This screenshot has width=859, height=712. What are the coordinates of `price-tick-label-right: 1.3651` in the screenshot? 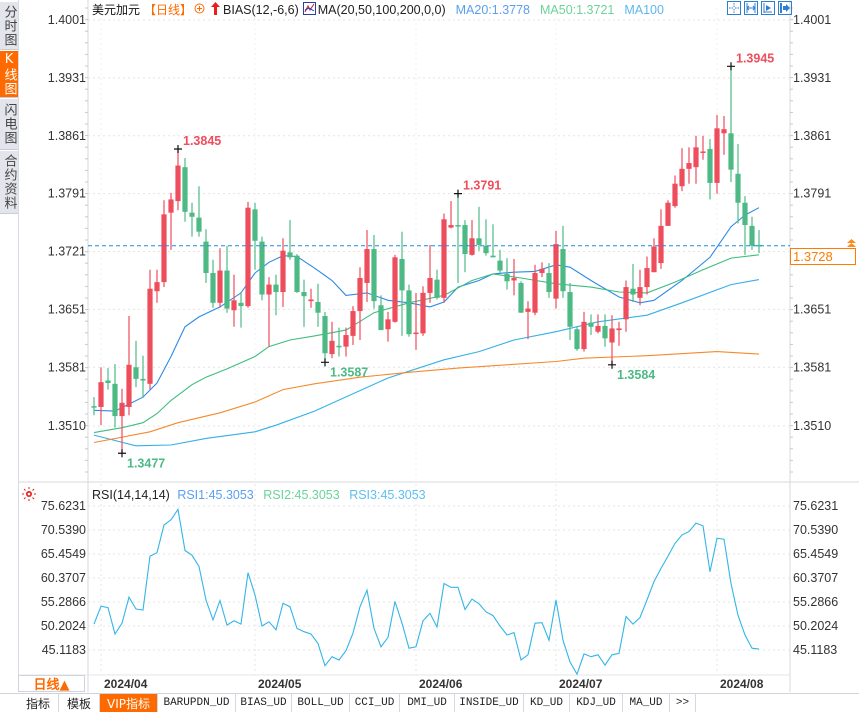 It's located at (812, 309).